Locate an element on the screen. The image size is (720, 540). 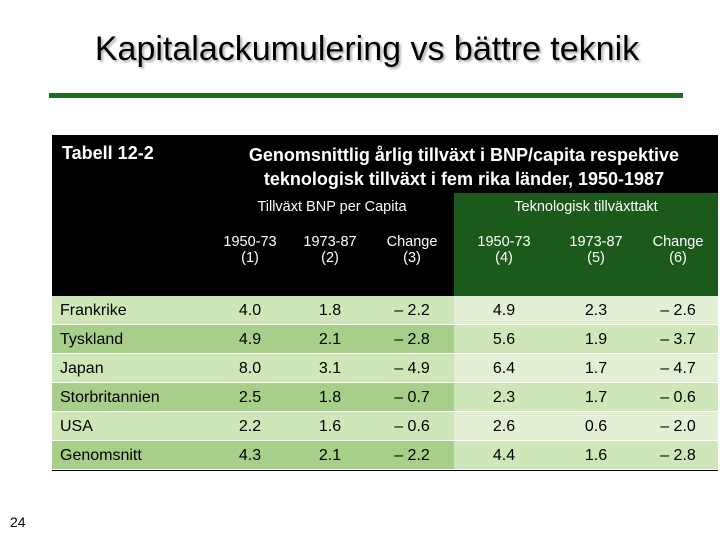
col-header-4: 1950-73 (4) is located at coordinates (504, 250).